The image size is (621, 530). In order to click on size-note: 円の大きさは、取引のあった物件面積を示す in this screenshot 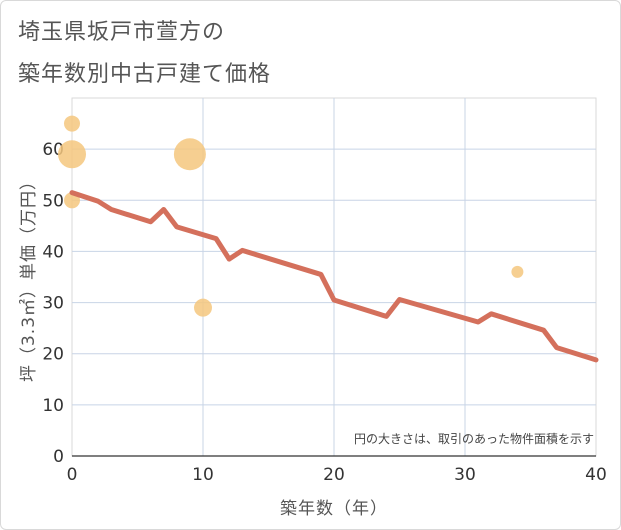, I will do `click(474, 438)`.